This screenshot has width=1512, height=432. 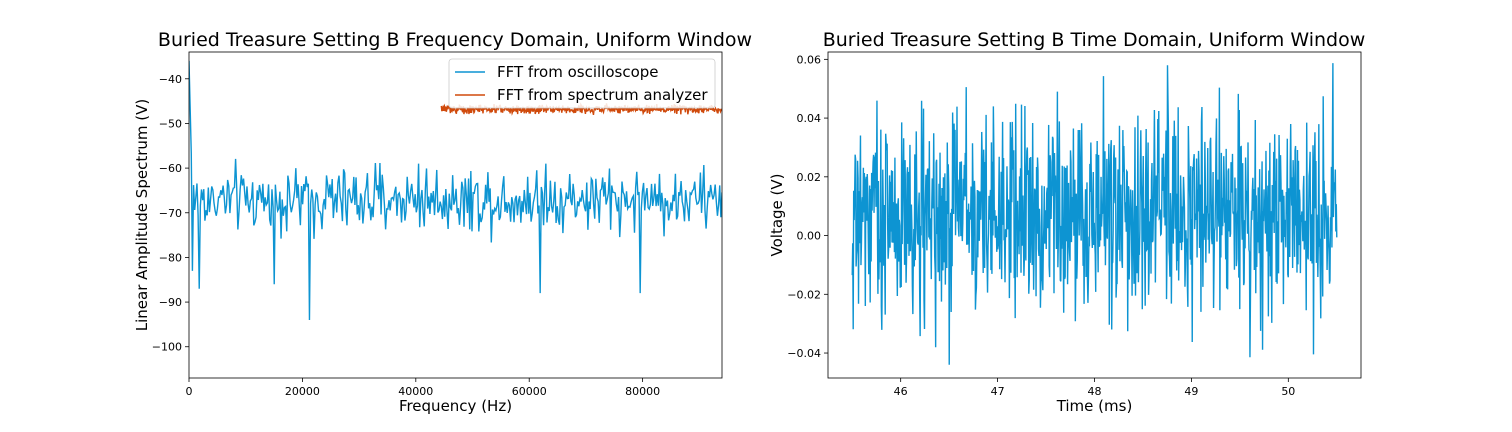 I want to click on y-tick-label: 0.04, so click(x=809, y=118).